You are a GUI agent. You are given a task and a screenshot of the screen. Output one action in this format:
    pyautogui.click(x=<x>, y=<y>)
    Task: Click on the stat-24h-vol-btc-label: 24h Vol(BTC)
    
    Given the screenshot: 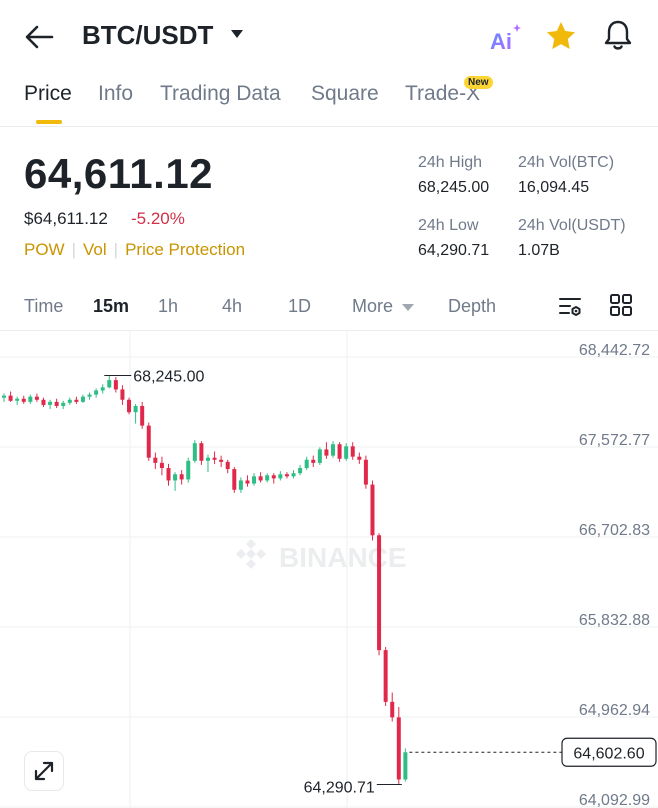 What is the action you would take?
    pyautogui.click(x=566, y=162)
    